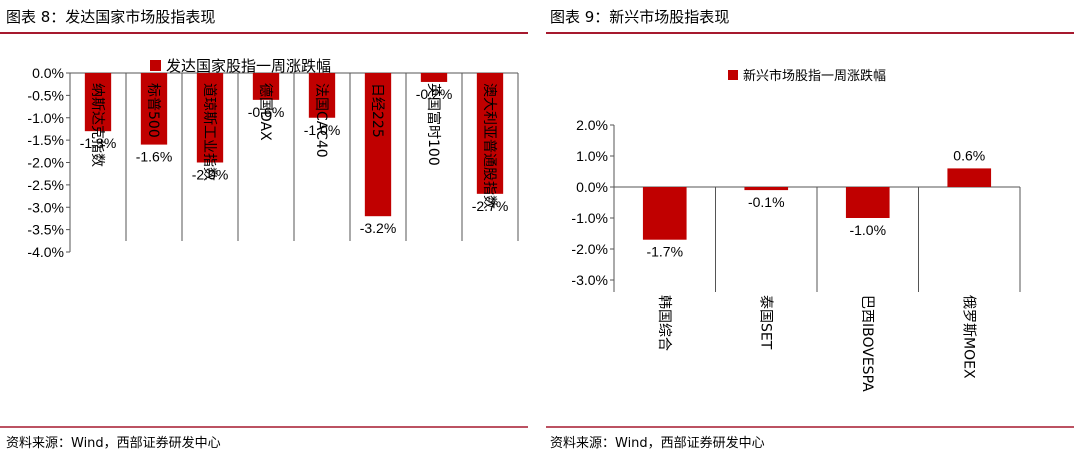 This screenshot has width=1080, height=463. Describe the element at coordinates (45, 118) in the screenshot. I see `chart1-y-tick-label: -1.0%` at that location.